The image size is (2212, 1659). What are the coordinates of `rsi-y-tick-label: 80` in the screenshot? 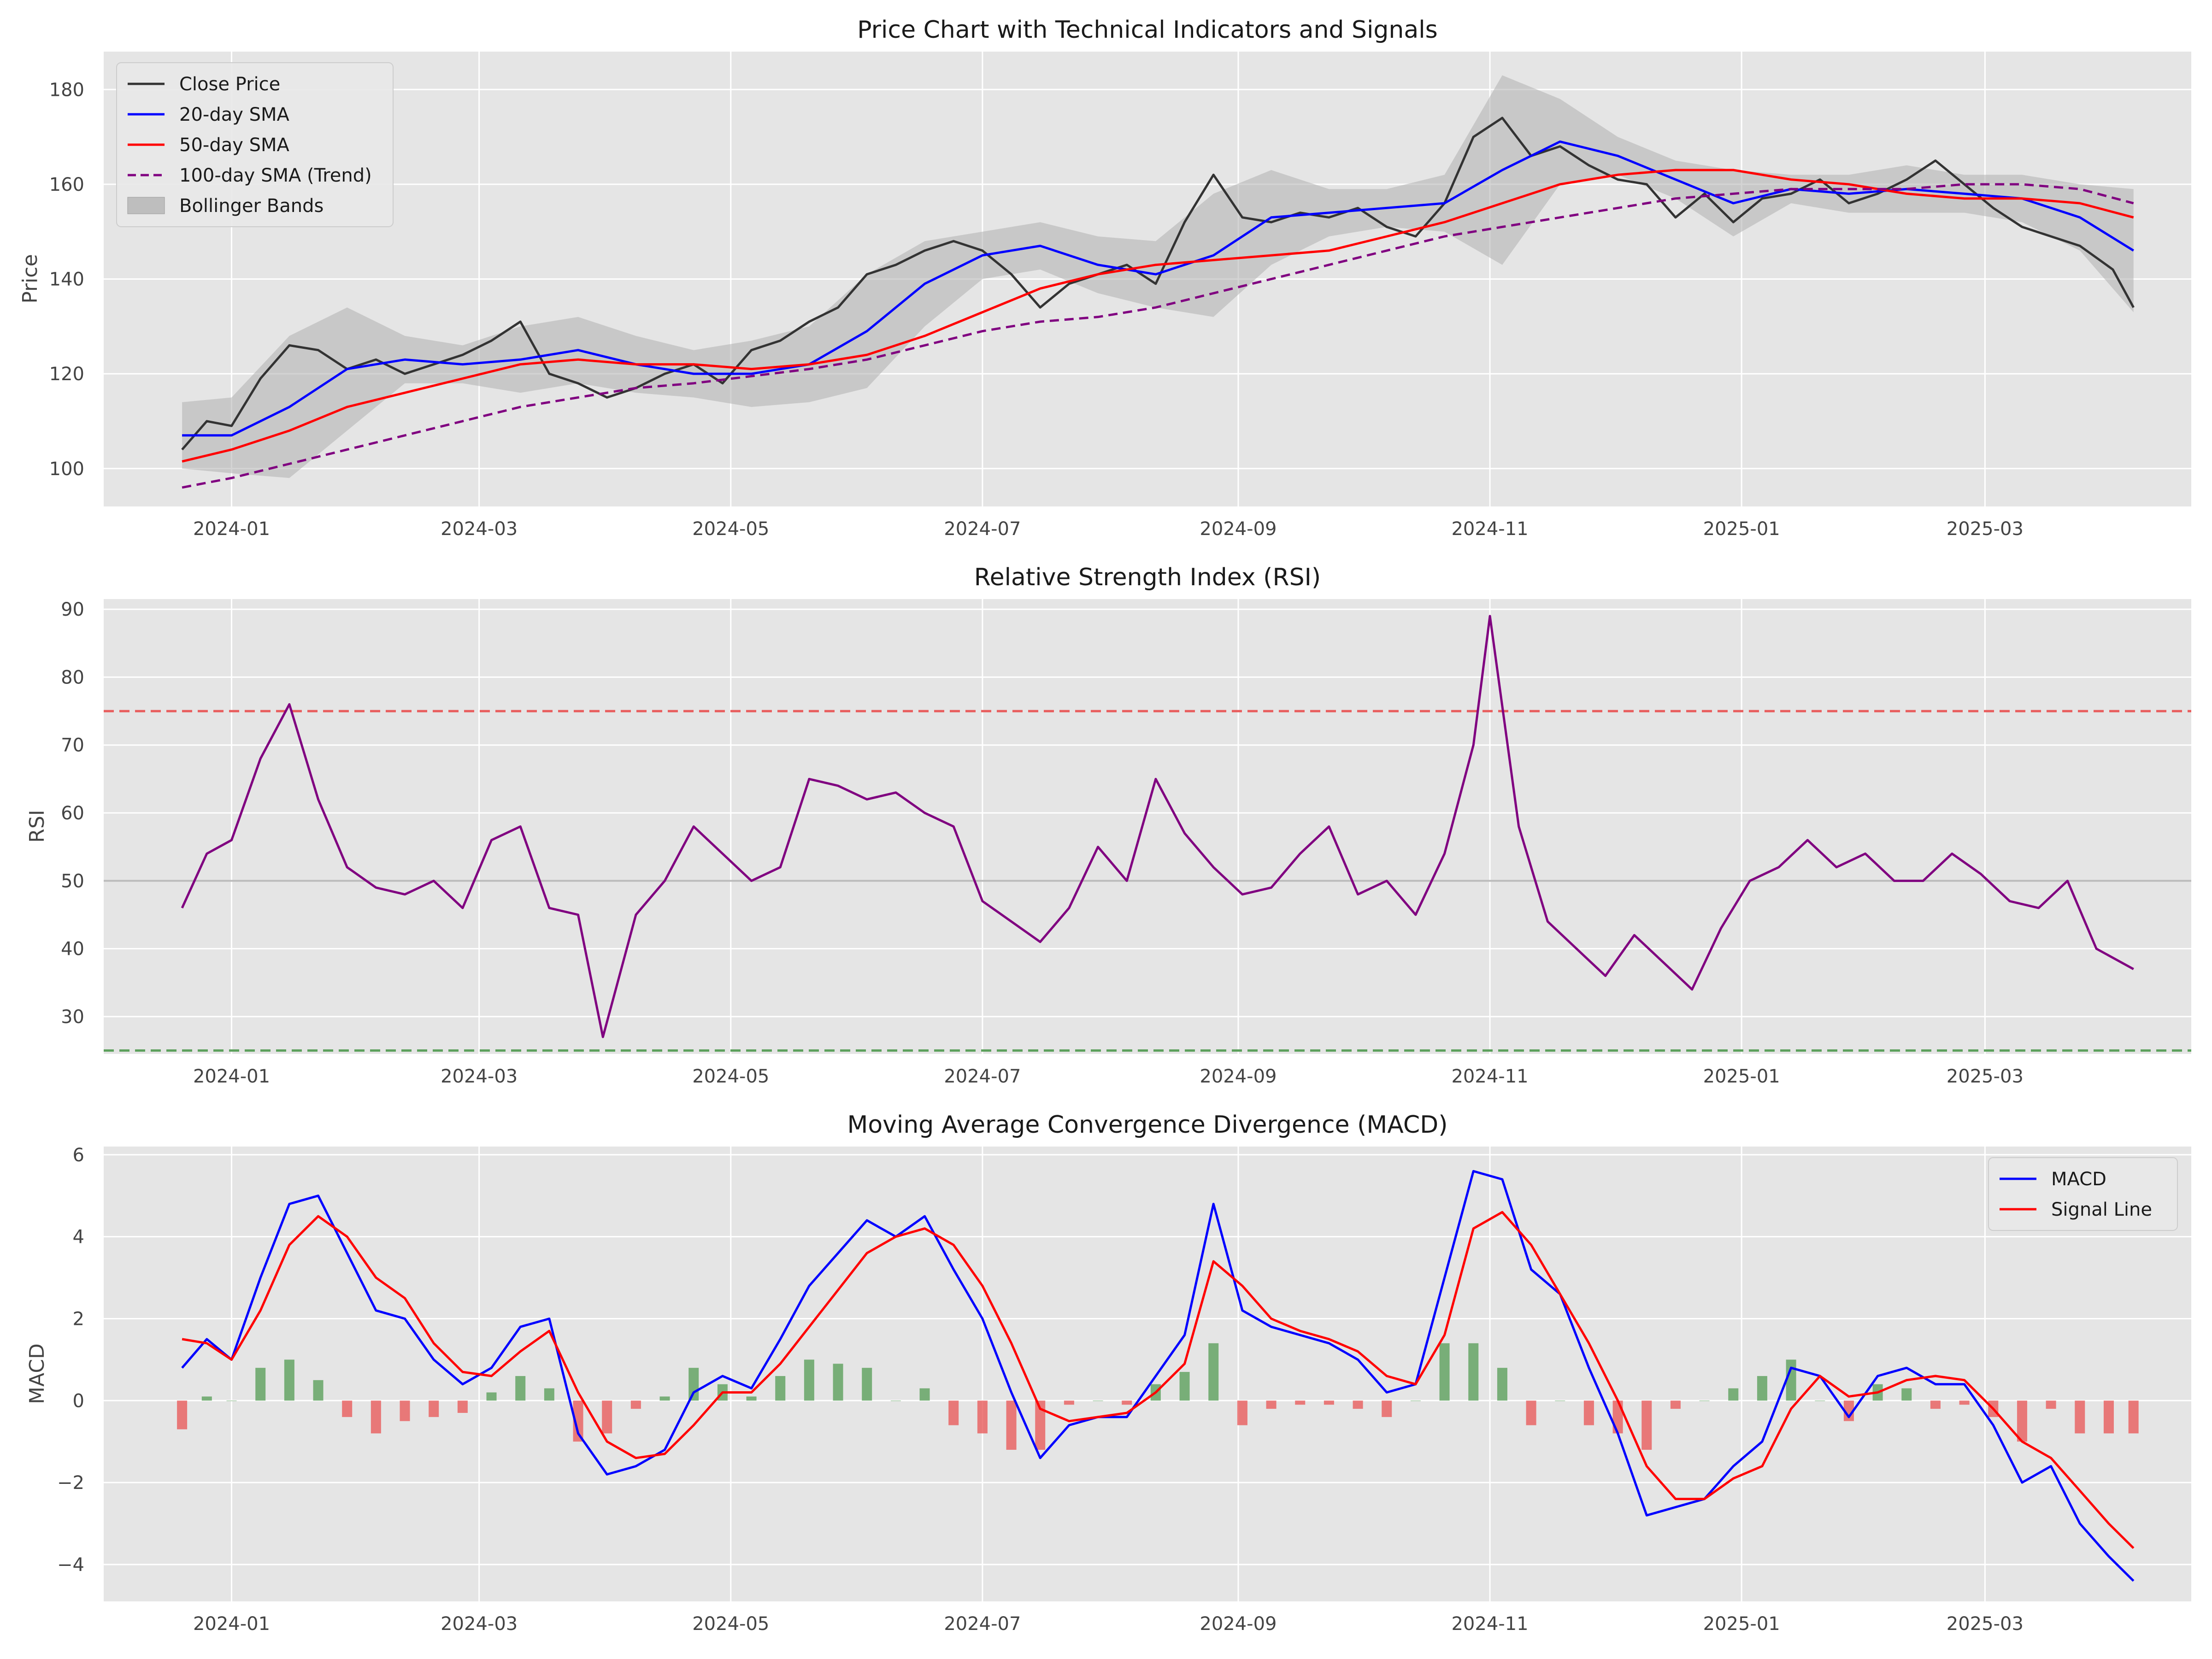 It's located at (72, 677).